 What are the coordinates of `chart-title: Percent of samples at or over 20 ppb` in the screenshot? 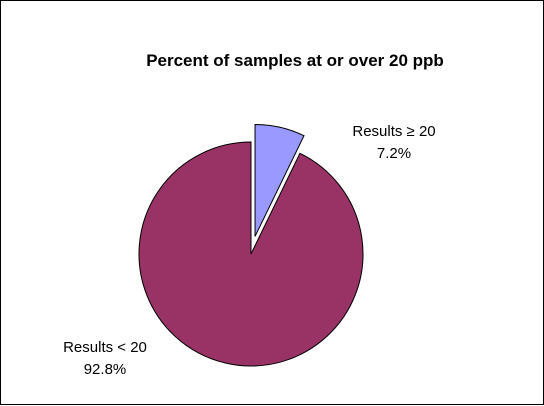 It's located at (295, 60).